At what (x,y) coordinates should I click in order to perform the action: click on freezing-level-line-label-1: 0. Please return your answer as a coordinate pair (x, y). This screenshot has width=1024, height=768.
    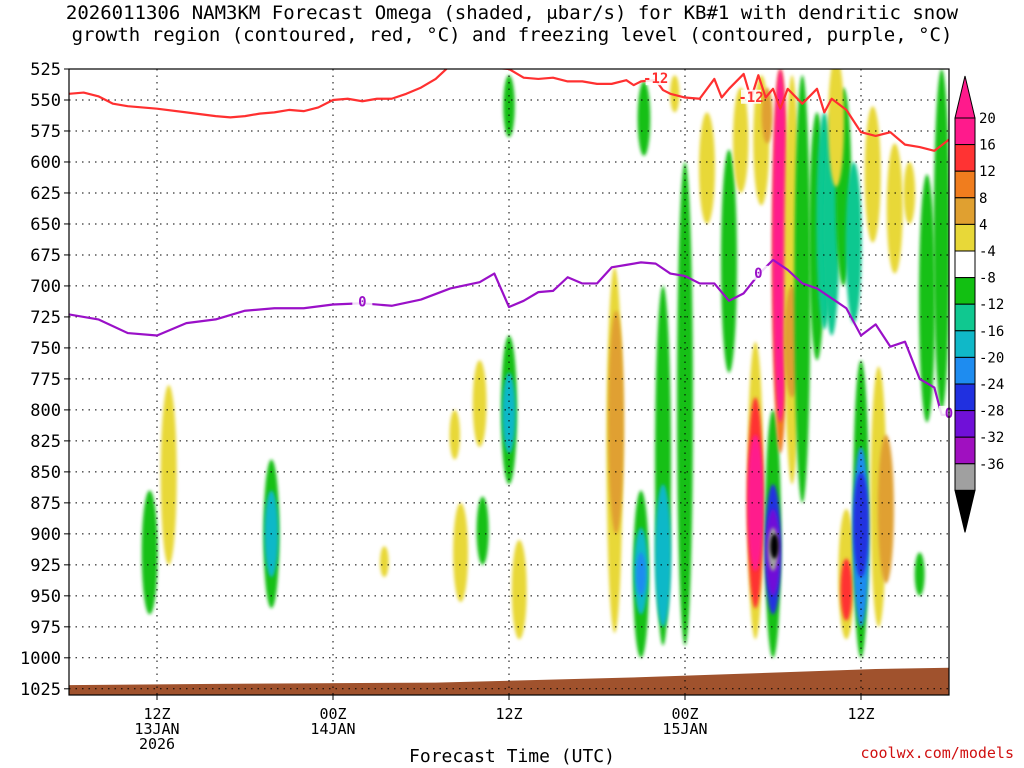
    Looking at the image, I should click on (758, 274).